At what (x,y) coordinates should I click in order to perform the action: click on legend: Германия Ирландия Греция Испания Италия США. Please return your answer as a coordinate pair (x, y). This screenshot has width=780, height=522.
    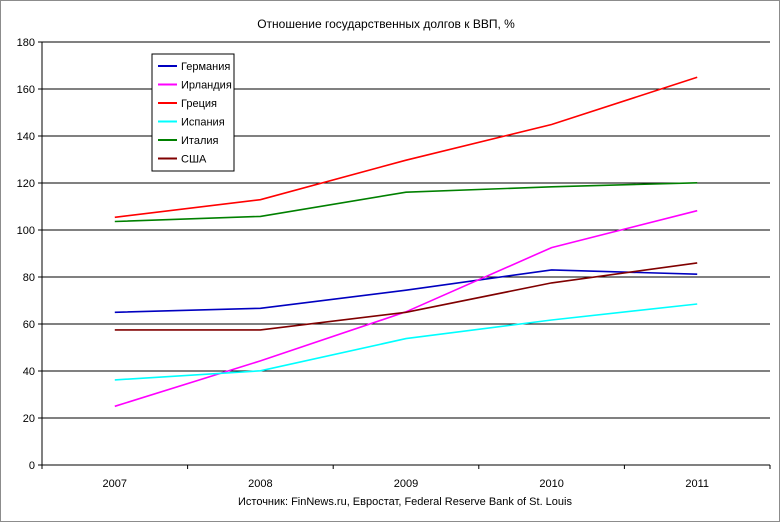
    Looking at the image, I should click on (193, 112).